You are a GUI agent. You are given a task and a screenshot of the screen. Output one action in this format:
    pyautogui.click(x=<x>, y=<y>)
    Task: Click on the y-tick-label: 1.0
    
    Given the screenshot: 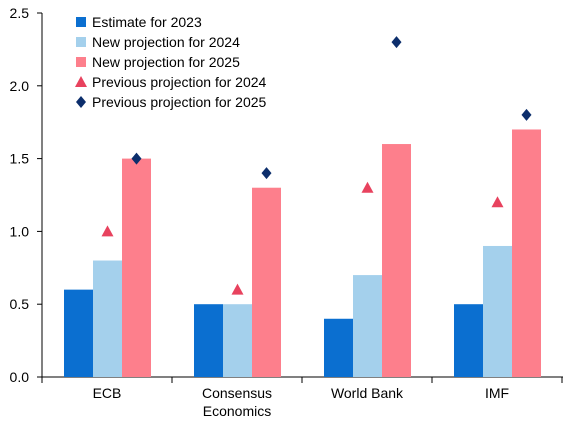 What is the action you would take?
    pyautogui.click(x=20, y=231)
    